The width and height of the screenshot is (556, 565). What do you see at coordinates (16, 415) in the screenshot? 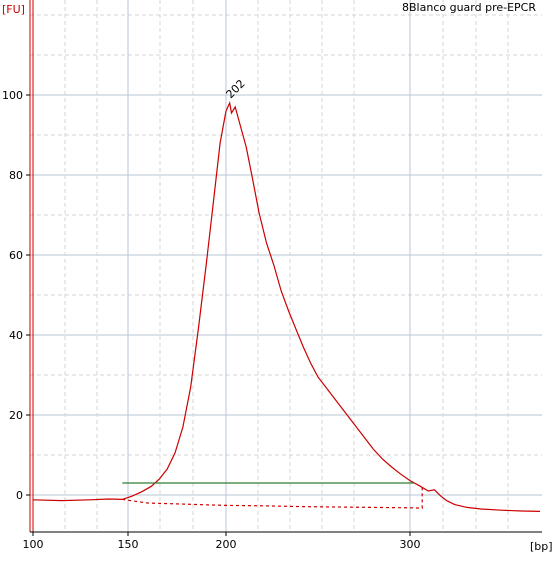
I see `y-tick-label: 20` at bounding box center [16, 415].